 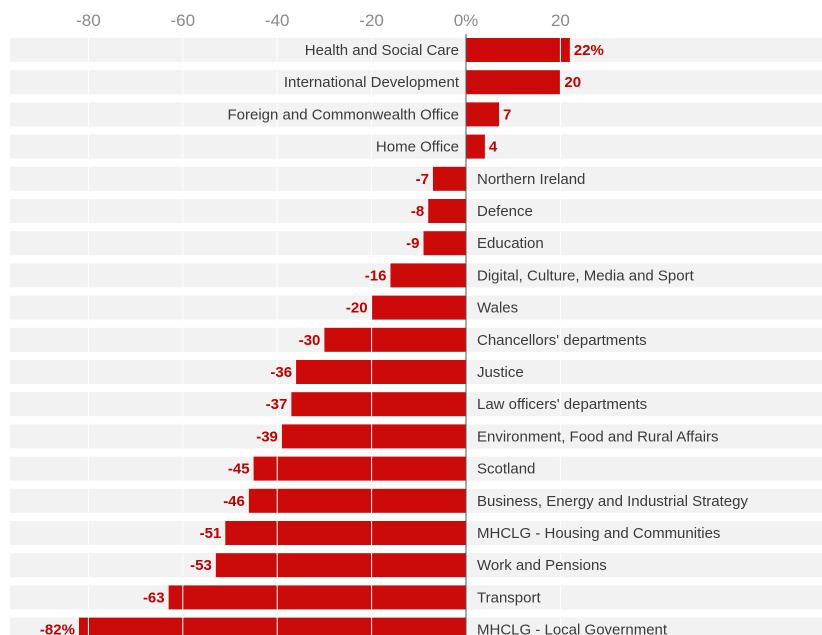 I want to click on category-label: Northern Ireland, so click(x=531, y=179).